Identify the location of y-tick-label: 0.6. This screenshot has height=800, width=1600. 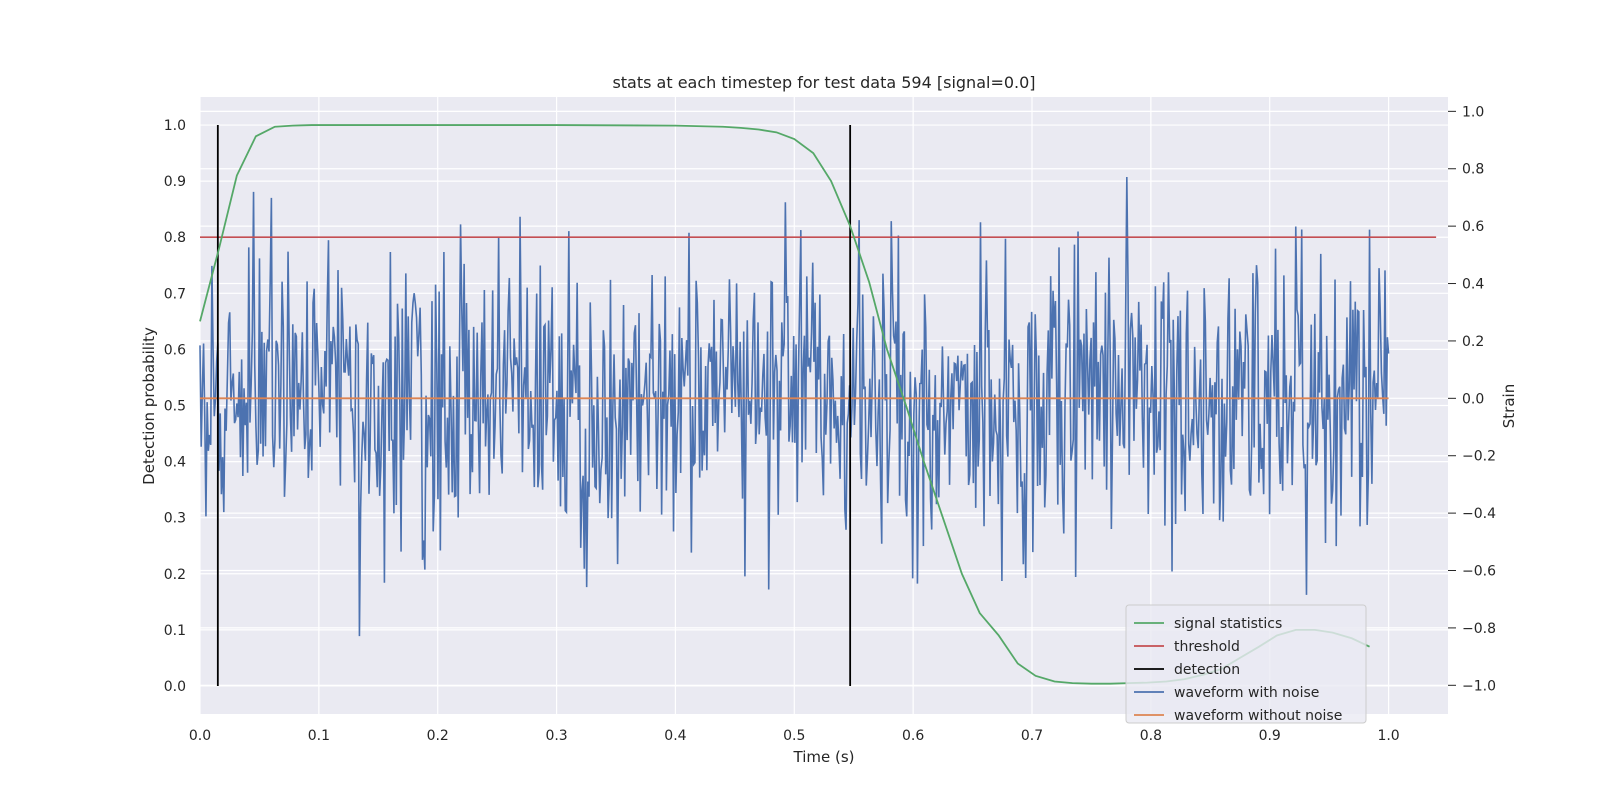
(175, 350).